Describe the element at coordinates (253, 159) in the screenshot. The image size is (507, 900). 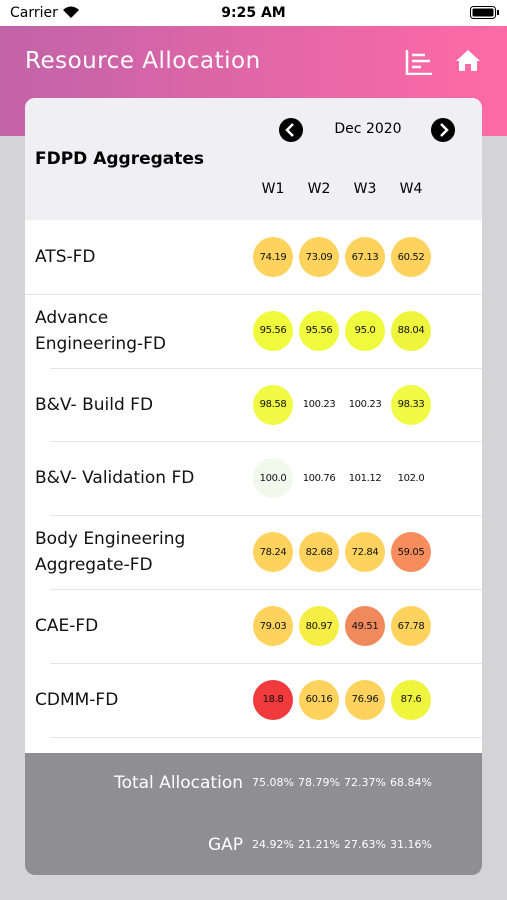
I see `table-header: Dec 2020 FDPD Aggregates W1 W2 W3 W4` at that location.